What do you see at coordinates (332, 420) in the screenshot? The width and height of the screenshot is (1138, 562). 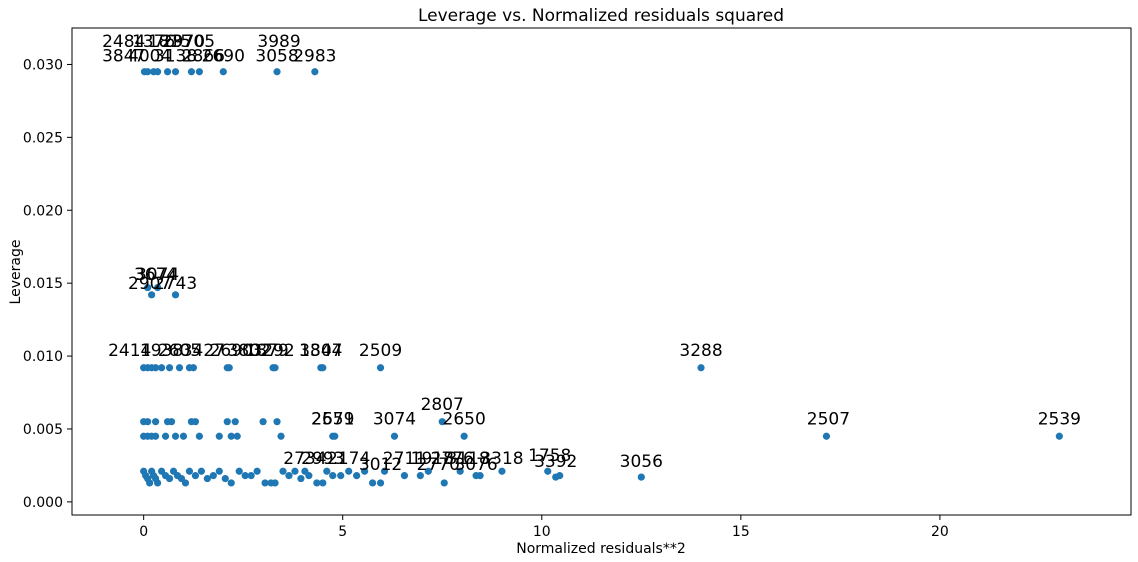 I see `point-label: 2579` at bounding box center [332, 420].